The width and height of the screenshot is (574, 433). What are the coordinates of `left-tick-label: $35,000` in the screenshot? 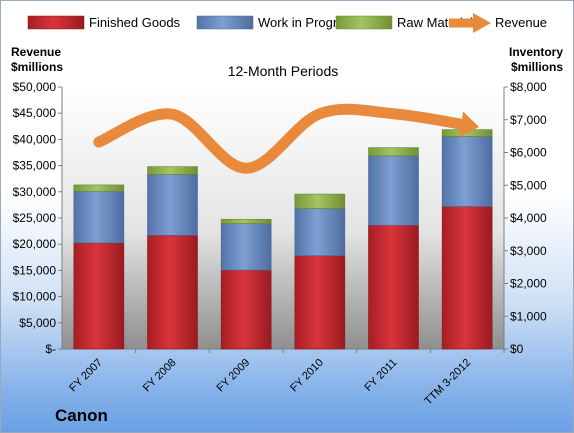 It's located at (35, 166).